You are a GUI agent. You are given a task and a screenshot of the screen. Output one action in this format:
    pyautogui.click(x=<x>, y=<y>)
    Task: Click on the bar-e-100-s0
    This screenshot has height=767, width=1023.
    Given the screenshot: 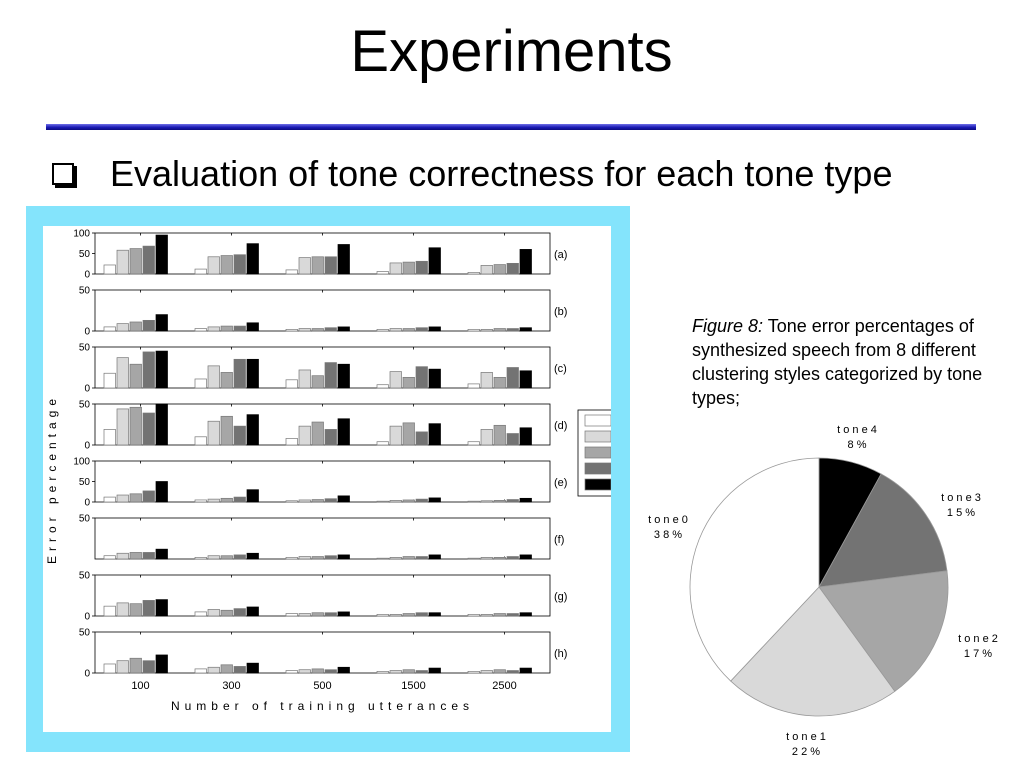 What is the action you would take?
    pyautogui.click(x=109, y=499)
    